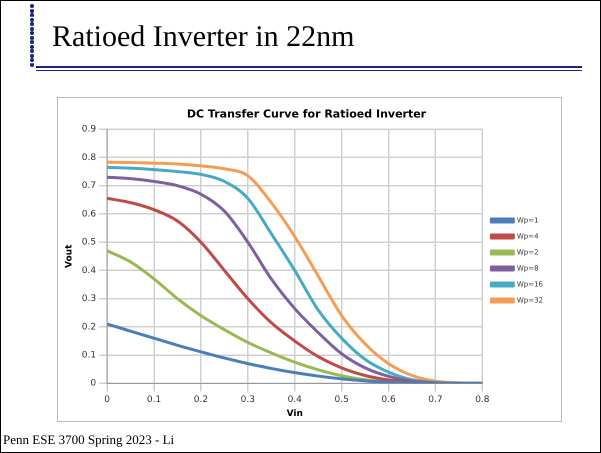  What do you see at coordinates (201, 400) in the screenshot?
I see `x-tick-label: 0.2` at bounding box center [201, 400].